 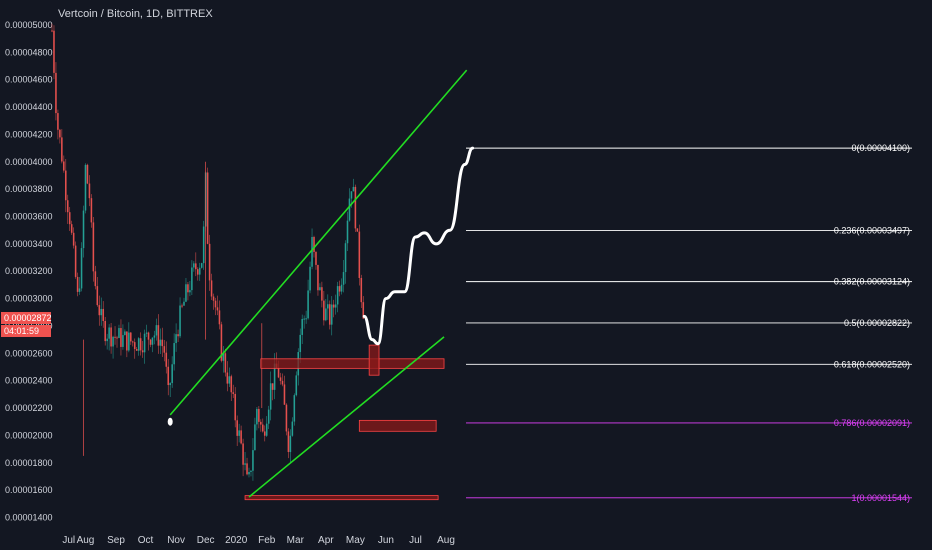 I want to click on fib-level-label: 0.618(0.00002520), so click(x=872, y=364).